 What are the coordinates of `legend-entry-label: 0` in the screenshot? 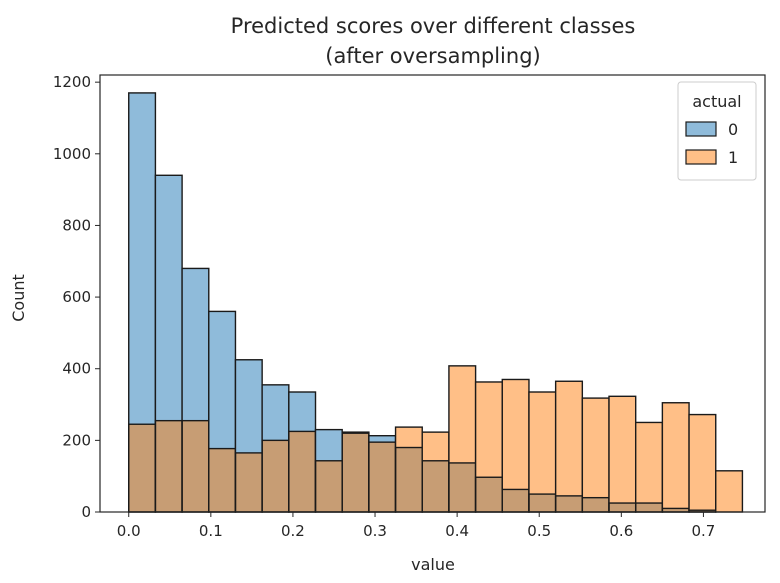 It's located at (733, 129).